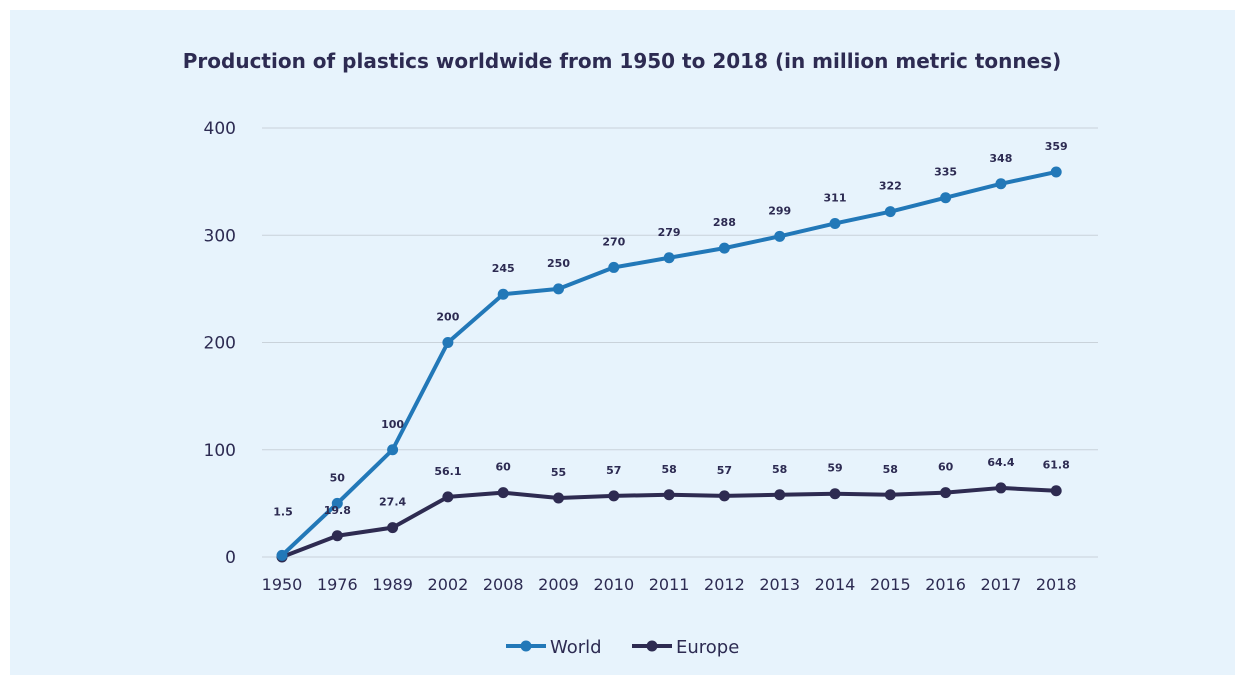 The width and height of the screenshot is (1245, 683). I want to click on x-tick-label: 2014, so click(835, 584).